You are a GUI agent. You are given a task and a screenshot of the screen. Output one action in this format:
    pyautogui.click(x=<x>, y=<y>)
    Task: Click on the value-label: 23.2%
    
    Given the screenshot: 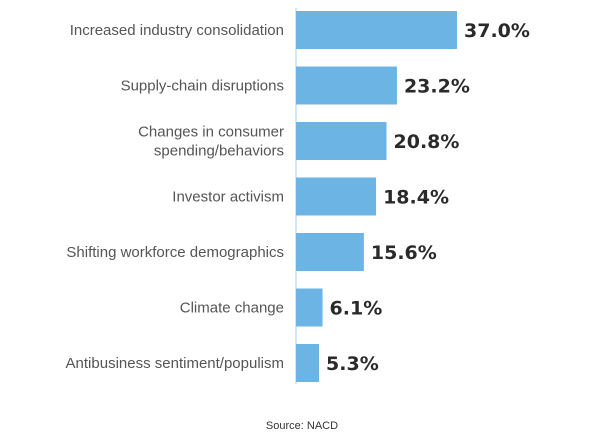 What is the action you would take?
    pyautogui.click(x=437, y=87)
    